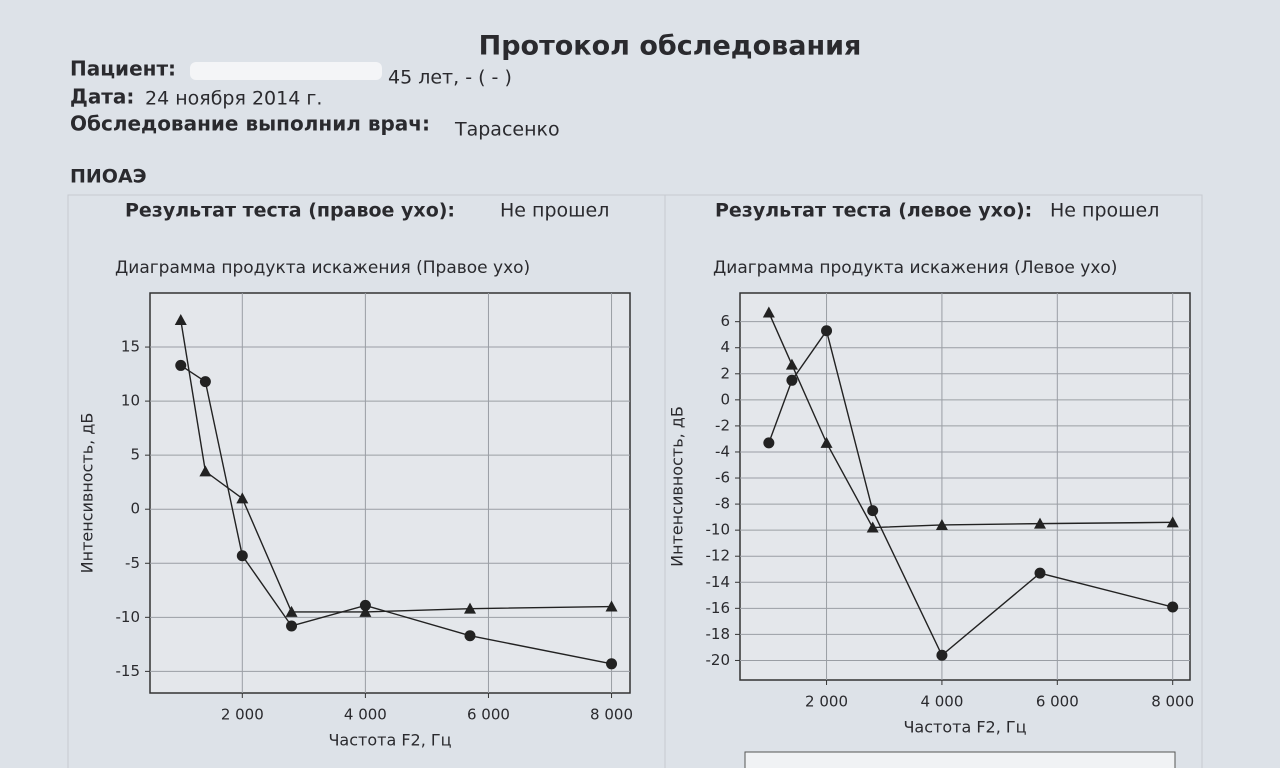  I want to click on redaction, so click(286, 71).